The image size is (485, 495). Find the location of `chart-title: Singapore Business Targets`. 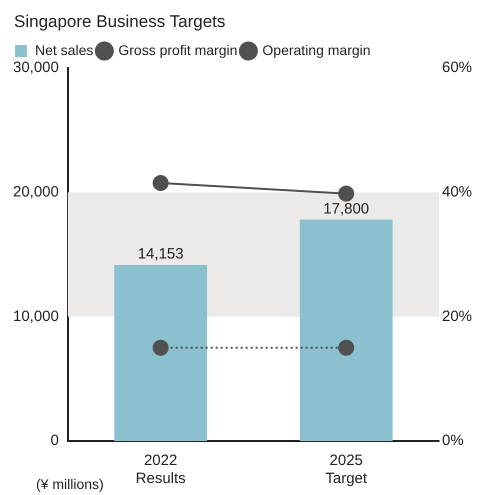

chart-title: Singapore Business Targets is located at coordinates (120, 22).